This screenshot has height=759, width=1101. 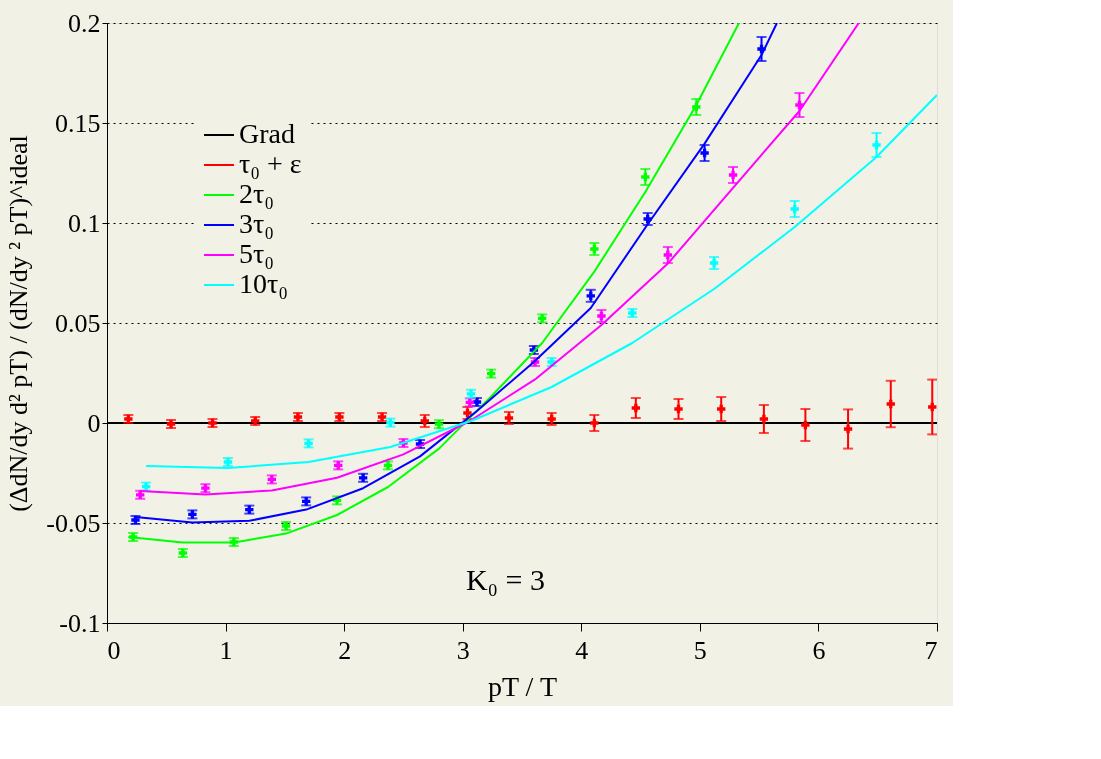 I want to click on x-tick-label: 5, so click(x=700, y=650).